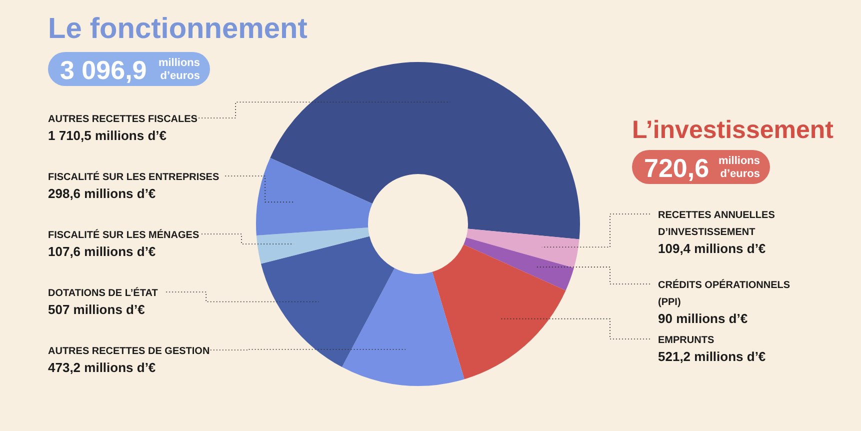 This screenshot has height=431, width=861. I want to click on data-label: 298,6 millions d’€, so click(102, 193).